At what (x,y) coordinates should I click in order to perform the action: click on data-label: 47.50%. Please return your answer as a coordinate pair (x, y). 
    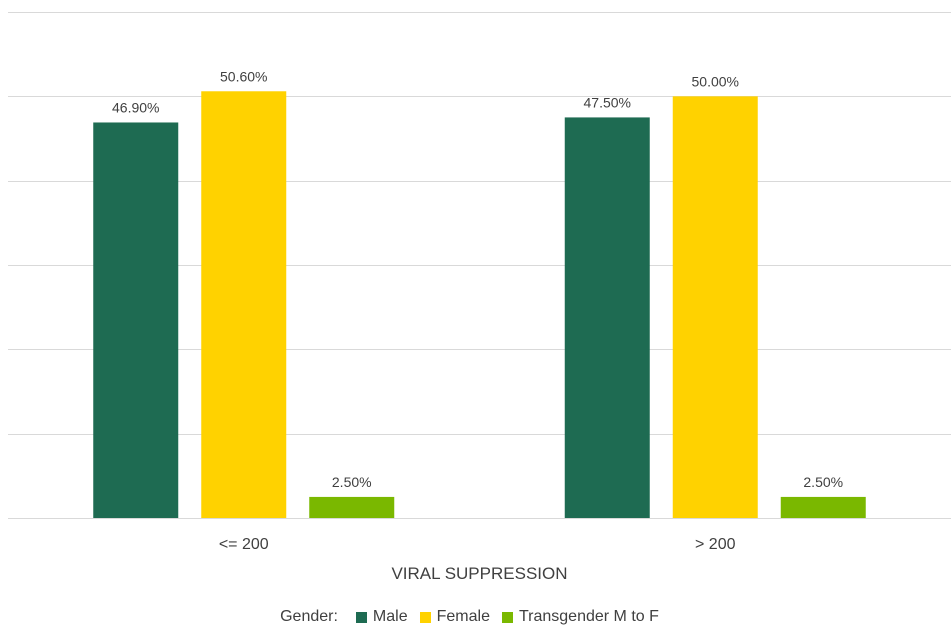
    Looking at the image, I should click on (607, 102).